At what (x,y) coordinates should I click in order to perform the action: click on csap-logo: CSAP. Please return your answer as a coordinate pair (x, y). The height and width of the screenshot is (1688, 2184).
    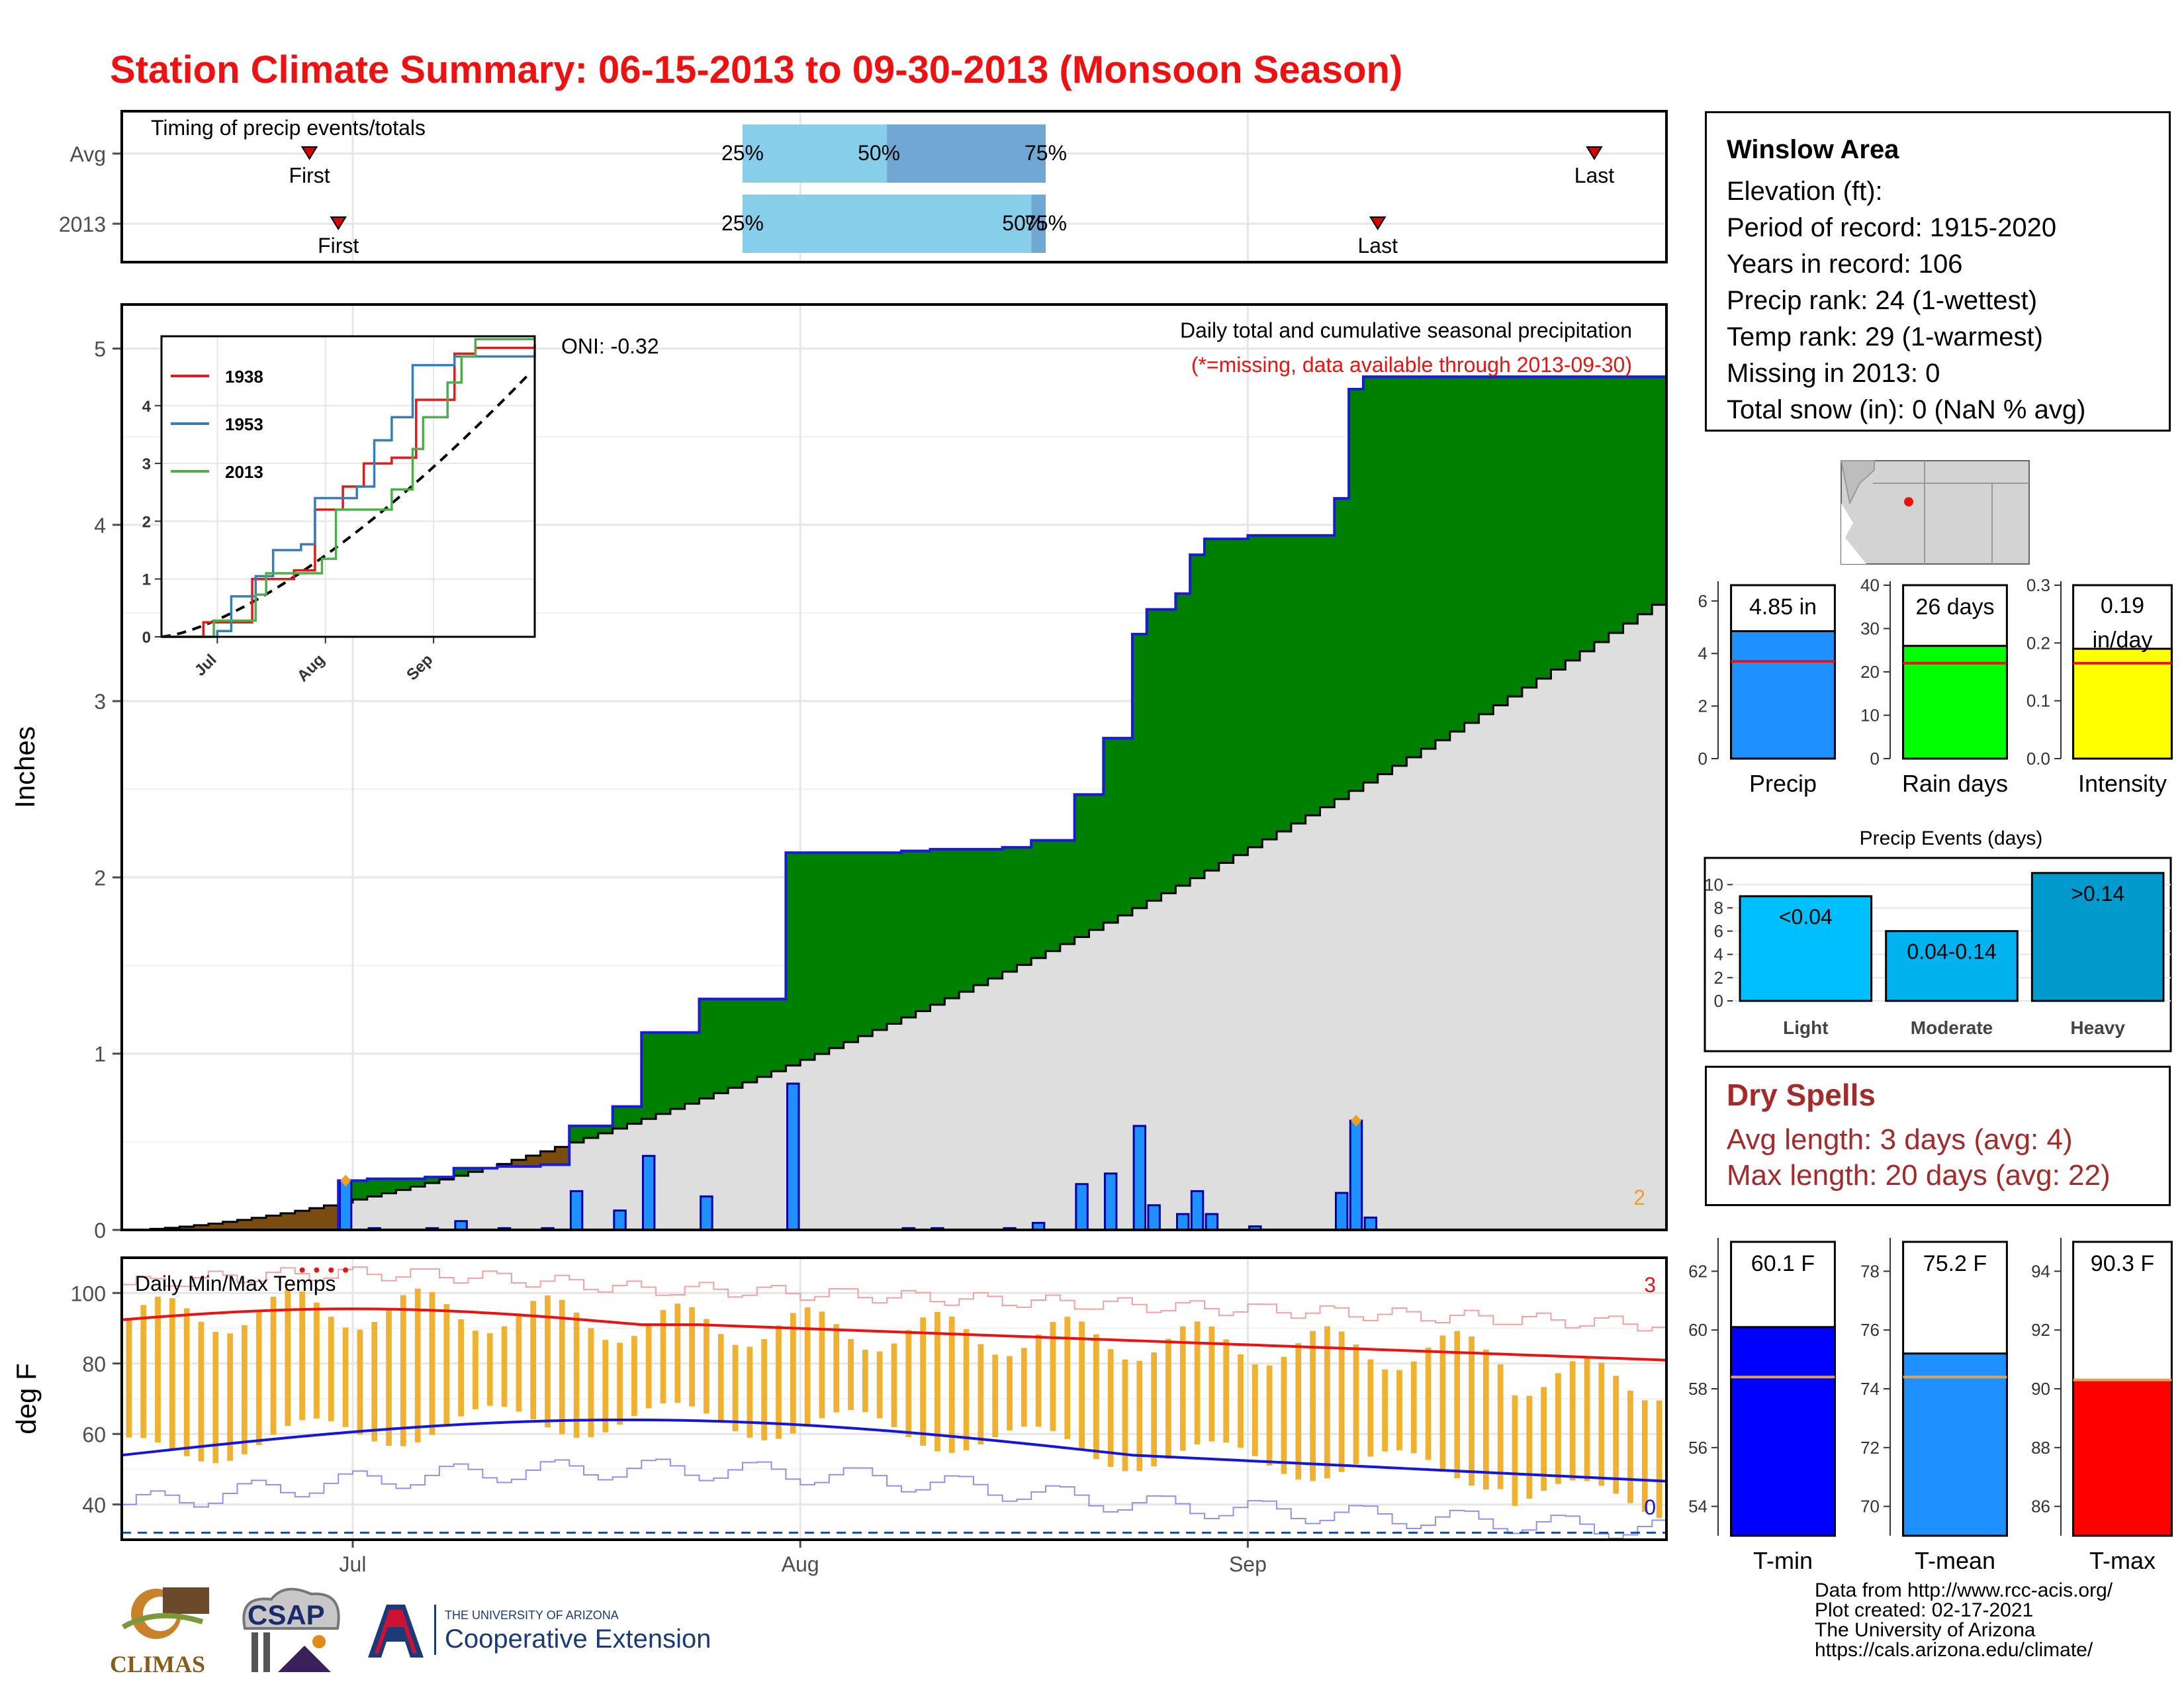
    Looking at the image, I should click on (291, 1631).